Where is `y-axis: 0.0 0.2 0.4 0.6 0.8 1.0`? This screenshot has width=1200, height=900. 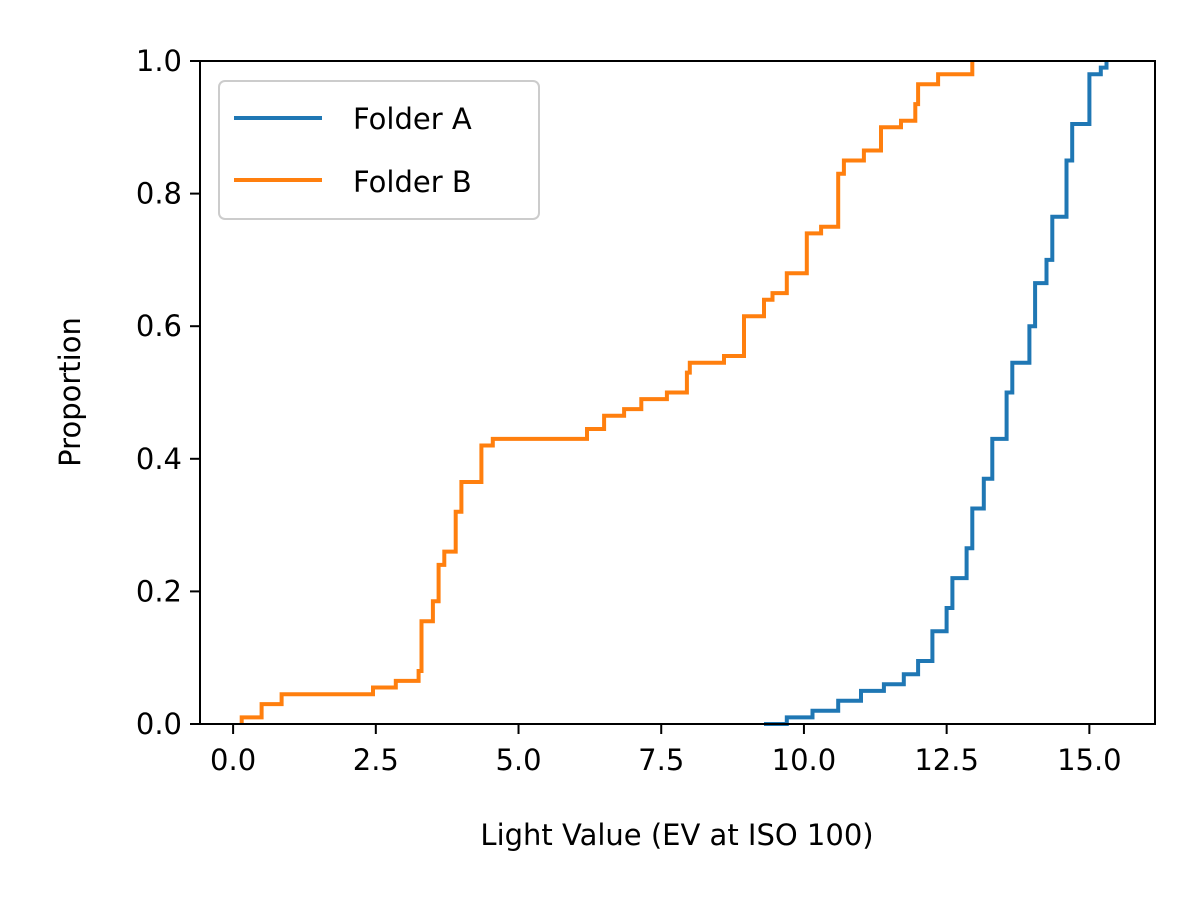
y-axis: 0.0 0.2 0.4 0.6 0.8 1.0 is located at coordinates (168, 392).